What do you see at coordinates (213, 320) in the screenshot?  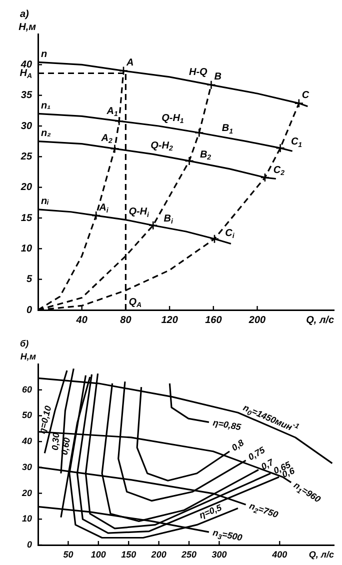 I see `x-tick-label: 160` at bounding box center [213, 320].